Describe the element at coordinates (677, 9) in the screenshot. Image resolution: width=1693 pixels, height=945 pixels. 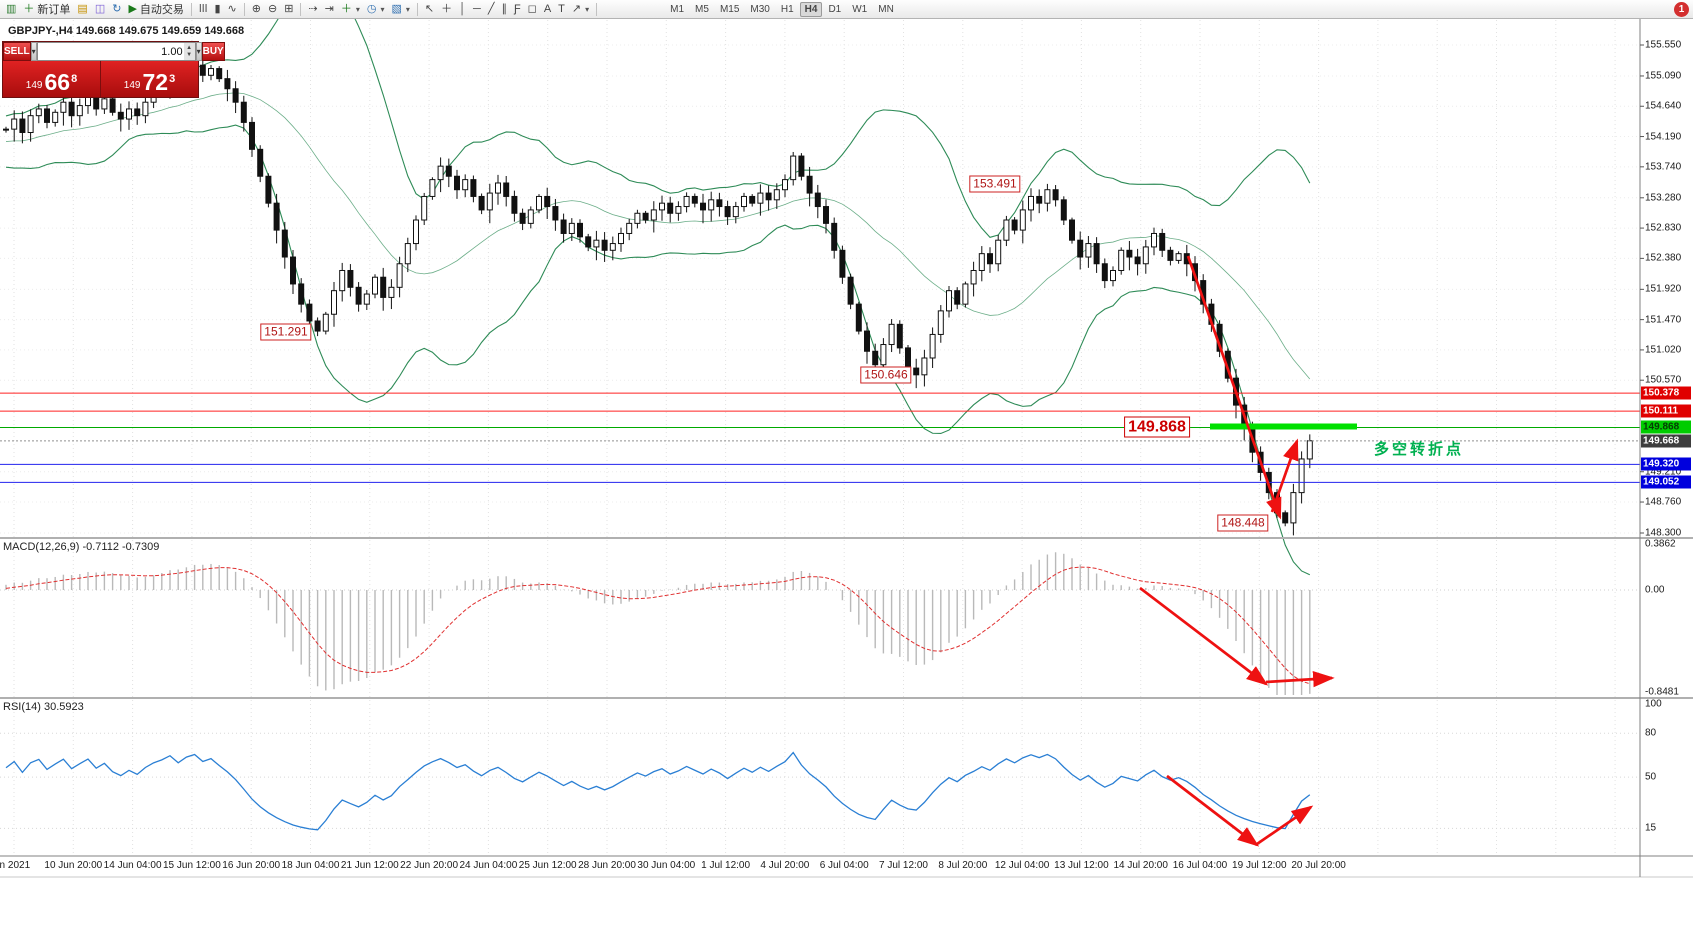
I see `timeframe-m1: M1` at that location.